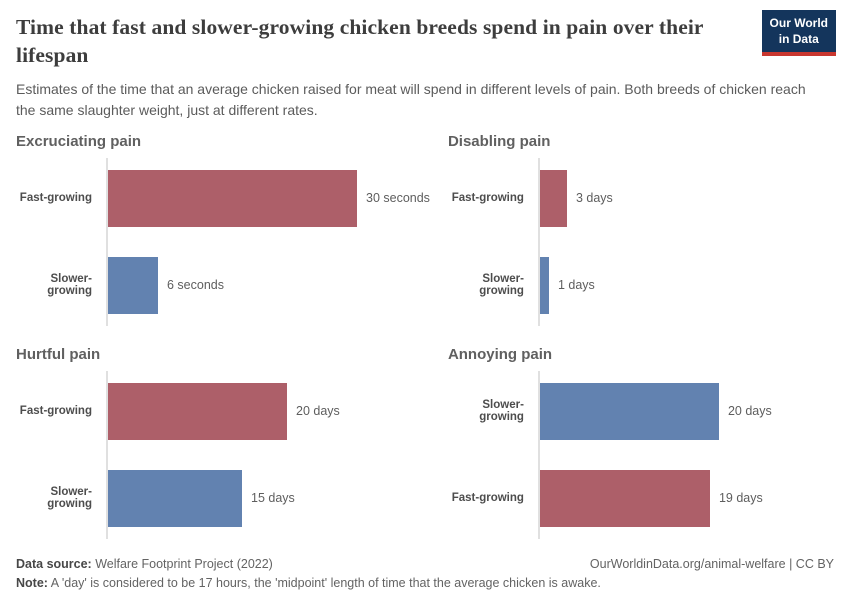 The image size is (850, 600). Describe the element at coordinates (499, 141) in the screenshot. I see `panel-title: Disabling pain` at that location.